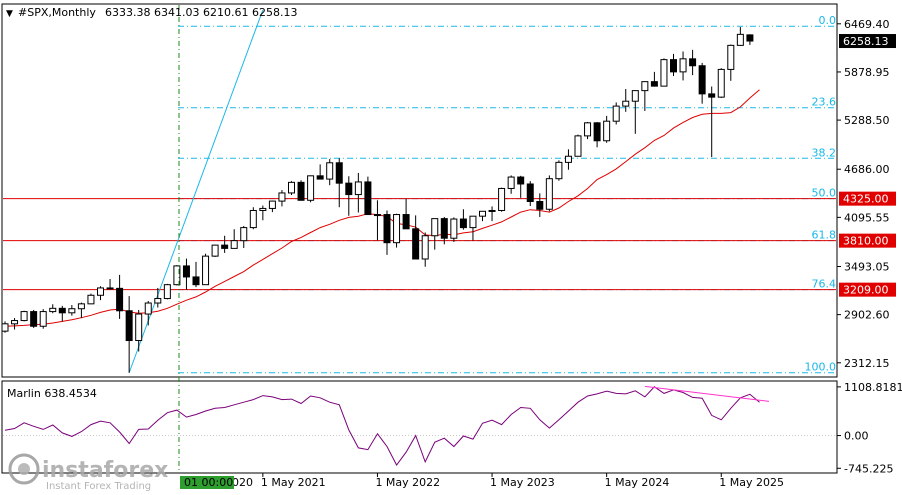 This screenshot has height=495, width=902. I want to click on fib-label-5: 76.4, so click(824, 284).